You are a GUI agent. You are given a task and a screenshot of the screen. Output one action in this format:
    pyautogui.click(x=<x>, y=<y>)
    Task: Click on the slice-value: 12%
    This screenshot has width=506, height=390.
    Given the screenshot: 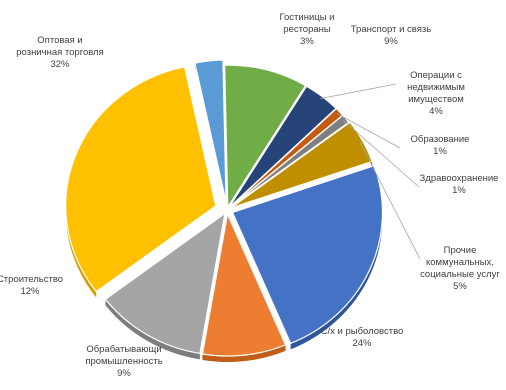 What is the action you would take?
    pyautogui.click(x=30, y=291)
    